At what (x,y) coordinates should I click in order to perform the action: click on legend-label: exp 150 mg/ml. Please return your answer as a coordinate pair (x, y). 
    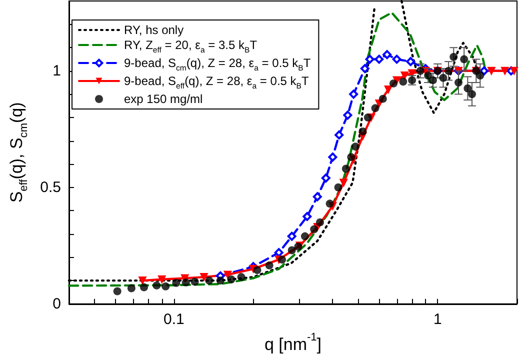
    Looking at the image, I should click on (163, 99).